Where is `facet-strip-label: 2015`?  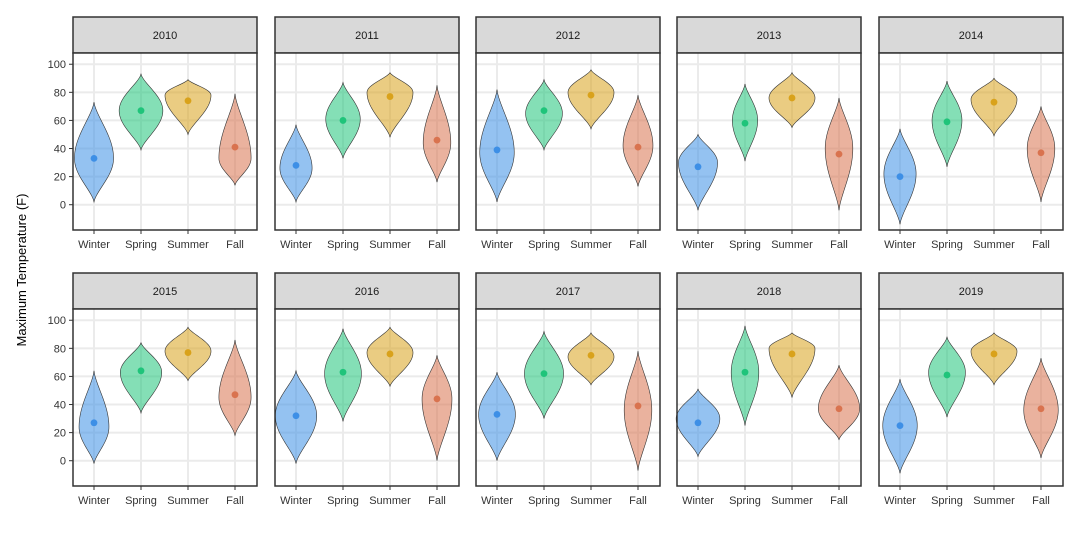 facet-strip-label: 2015 is located at coordinates (165, 292).